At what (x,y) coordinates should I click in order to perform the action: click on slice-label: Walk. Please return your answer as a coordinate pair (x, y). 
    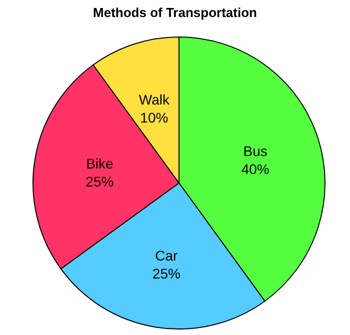
    Looking at the image, I should click on (154, 100).